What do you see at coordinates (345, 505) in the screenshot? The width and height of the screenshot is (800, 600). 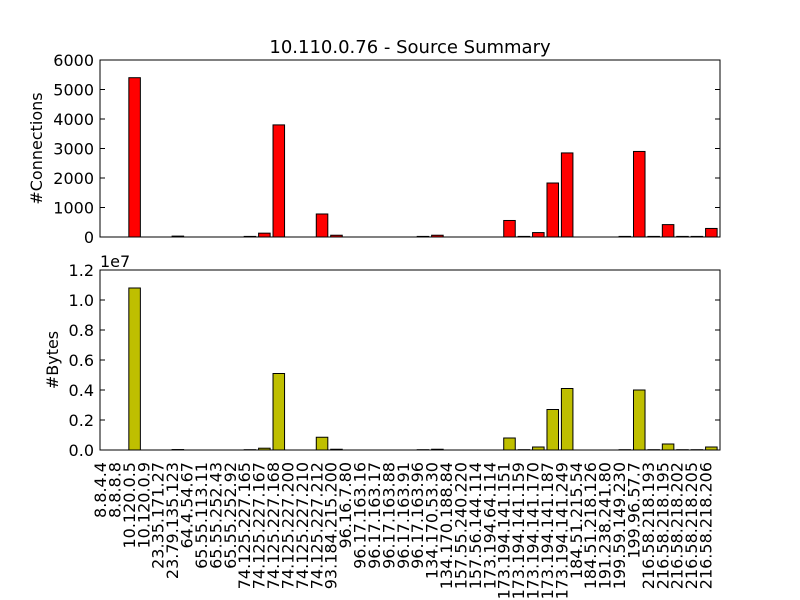 I see `x-tick-label: 96.16.7.80` at bounding box center [345, 505].